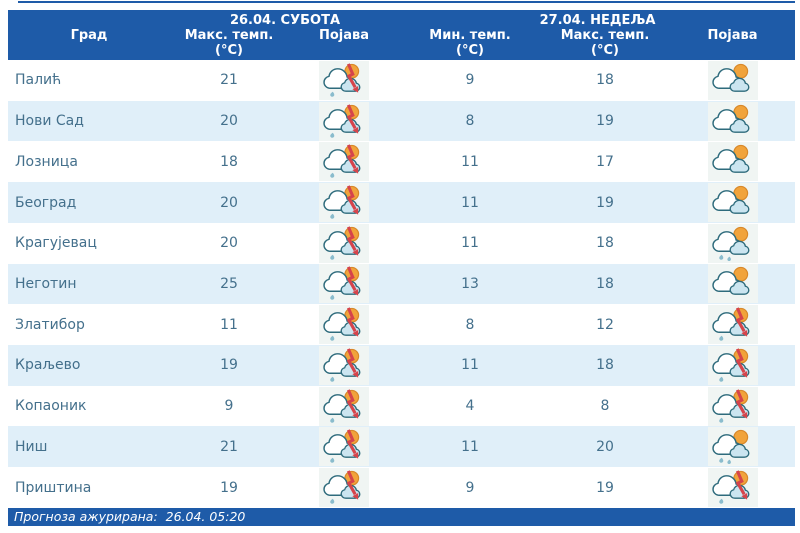 This screenshot has width=800, height=533. I want to click on day2-max-temp: 8, so click(605, 406).